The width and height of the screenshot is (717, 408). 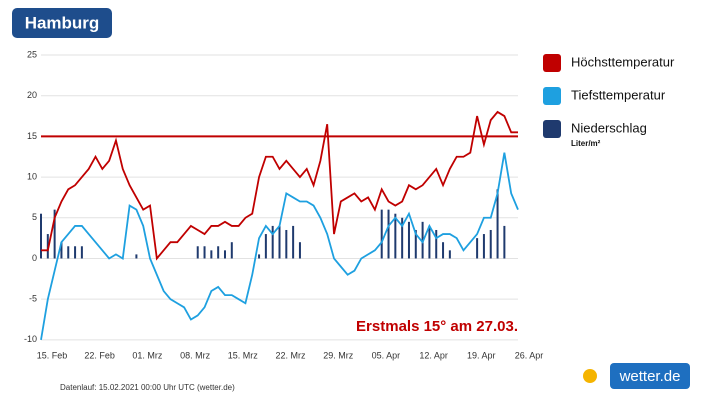 I want to click on x-tick-label: 12. Apr, so click(x=433, y=355).